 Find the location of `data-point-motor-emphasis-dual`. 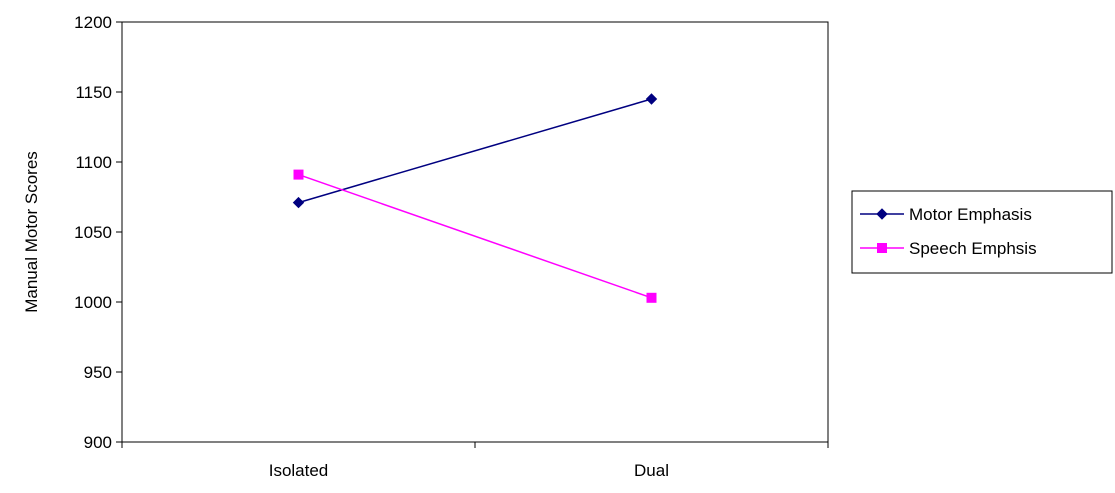

data-point-motor-emphasis-dual is located at coordinates (651, 99).